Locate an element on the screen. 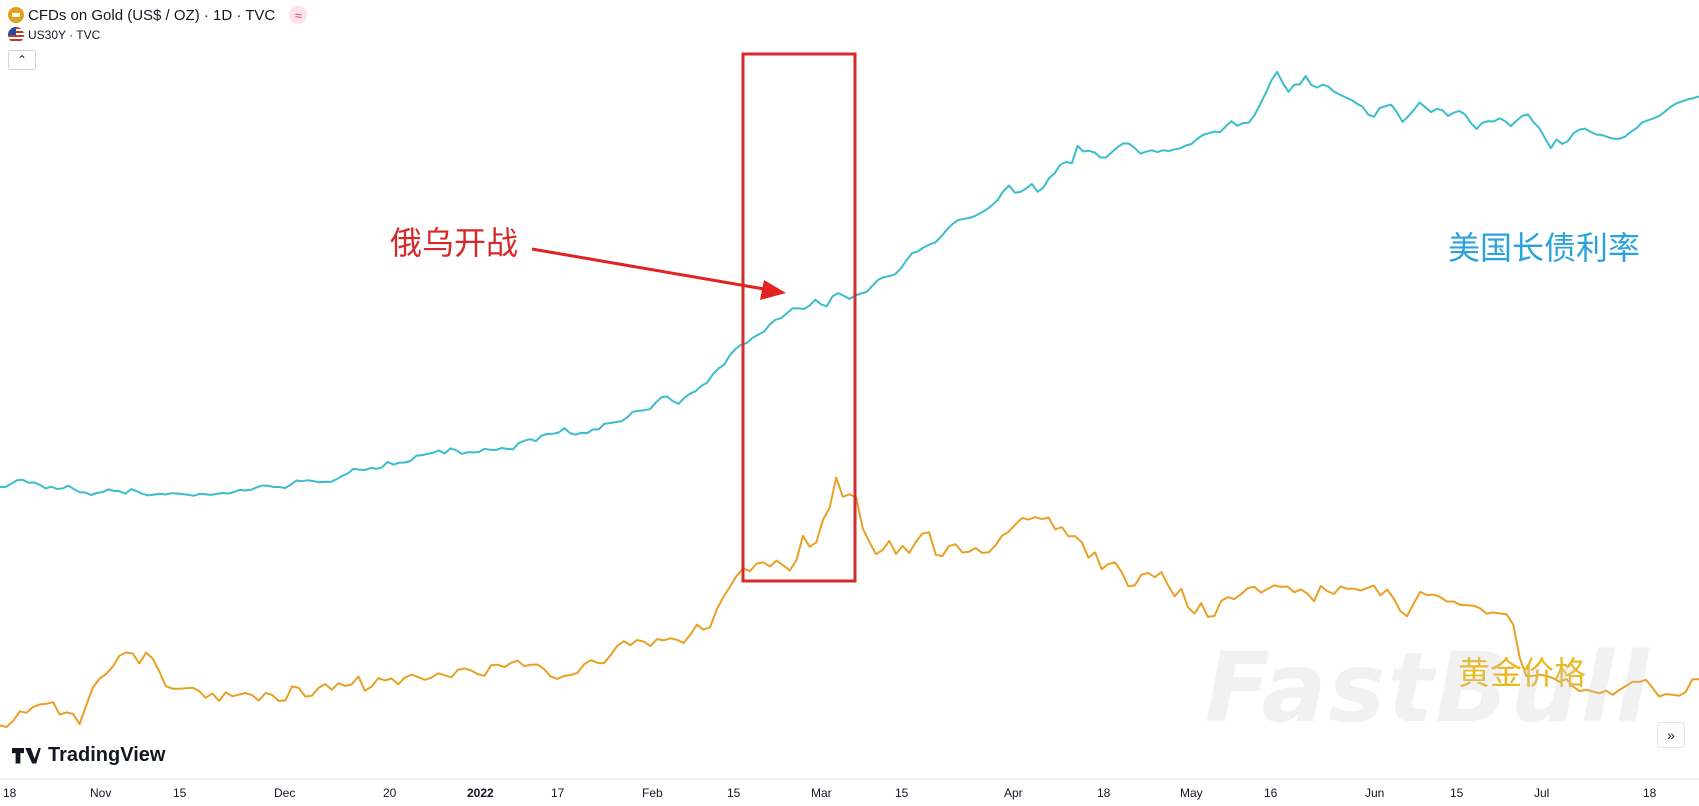 This screenshot has height=806, width=1699. collapse-legend-button: ⌃ is located at coordinates (22, 60).